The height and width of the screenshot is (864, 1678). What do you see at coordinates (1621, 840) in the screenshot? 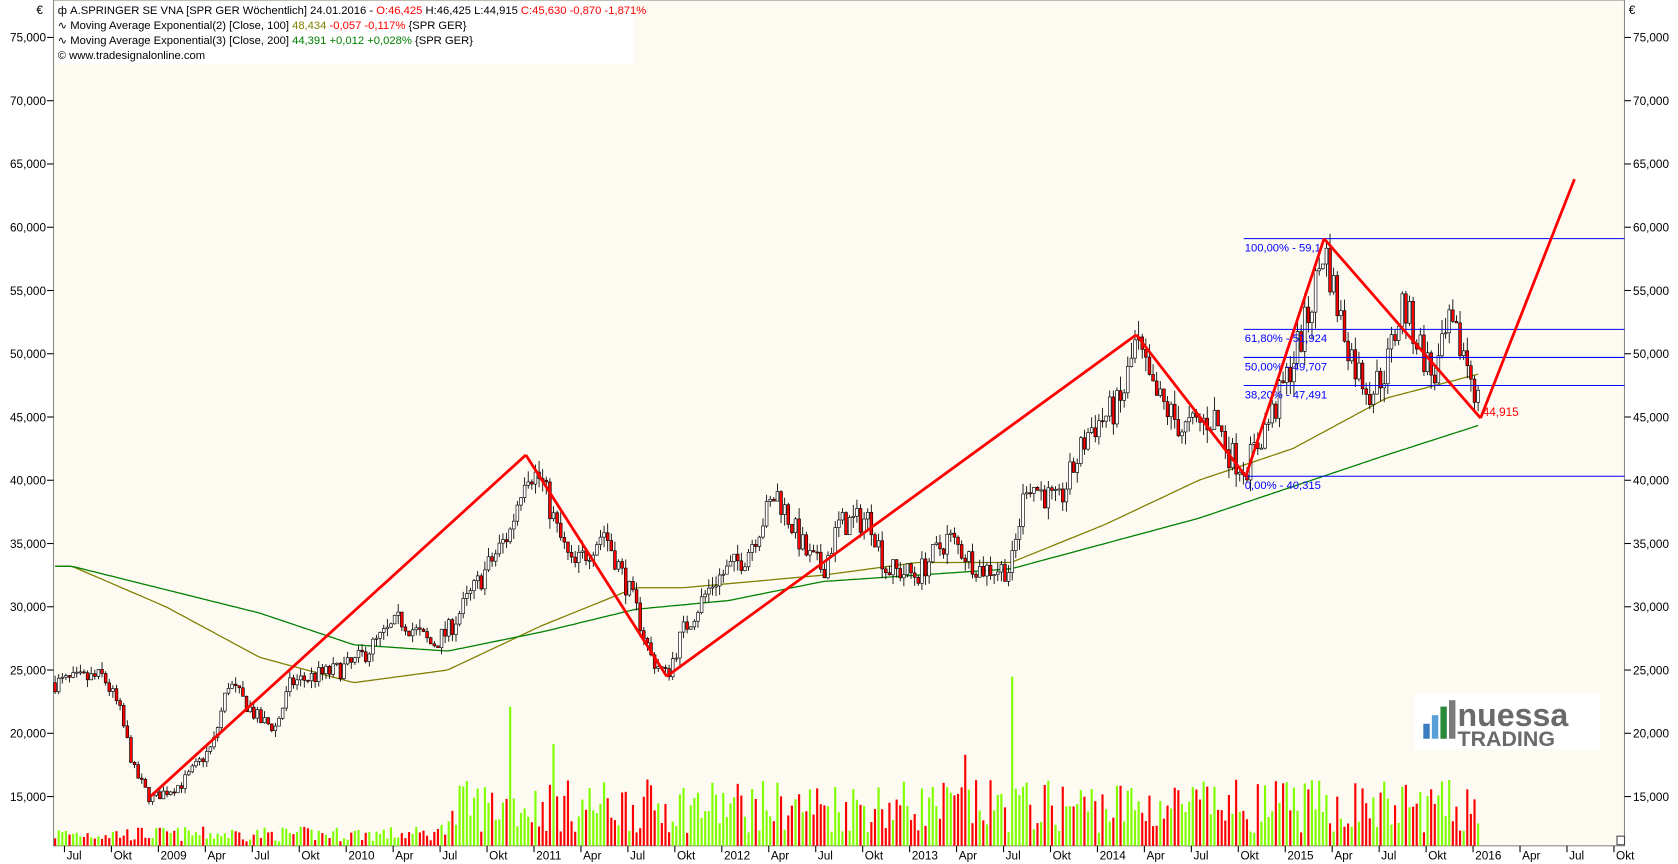
I see `resize-handle` at bounding box center [1621, 840].